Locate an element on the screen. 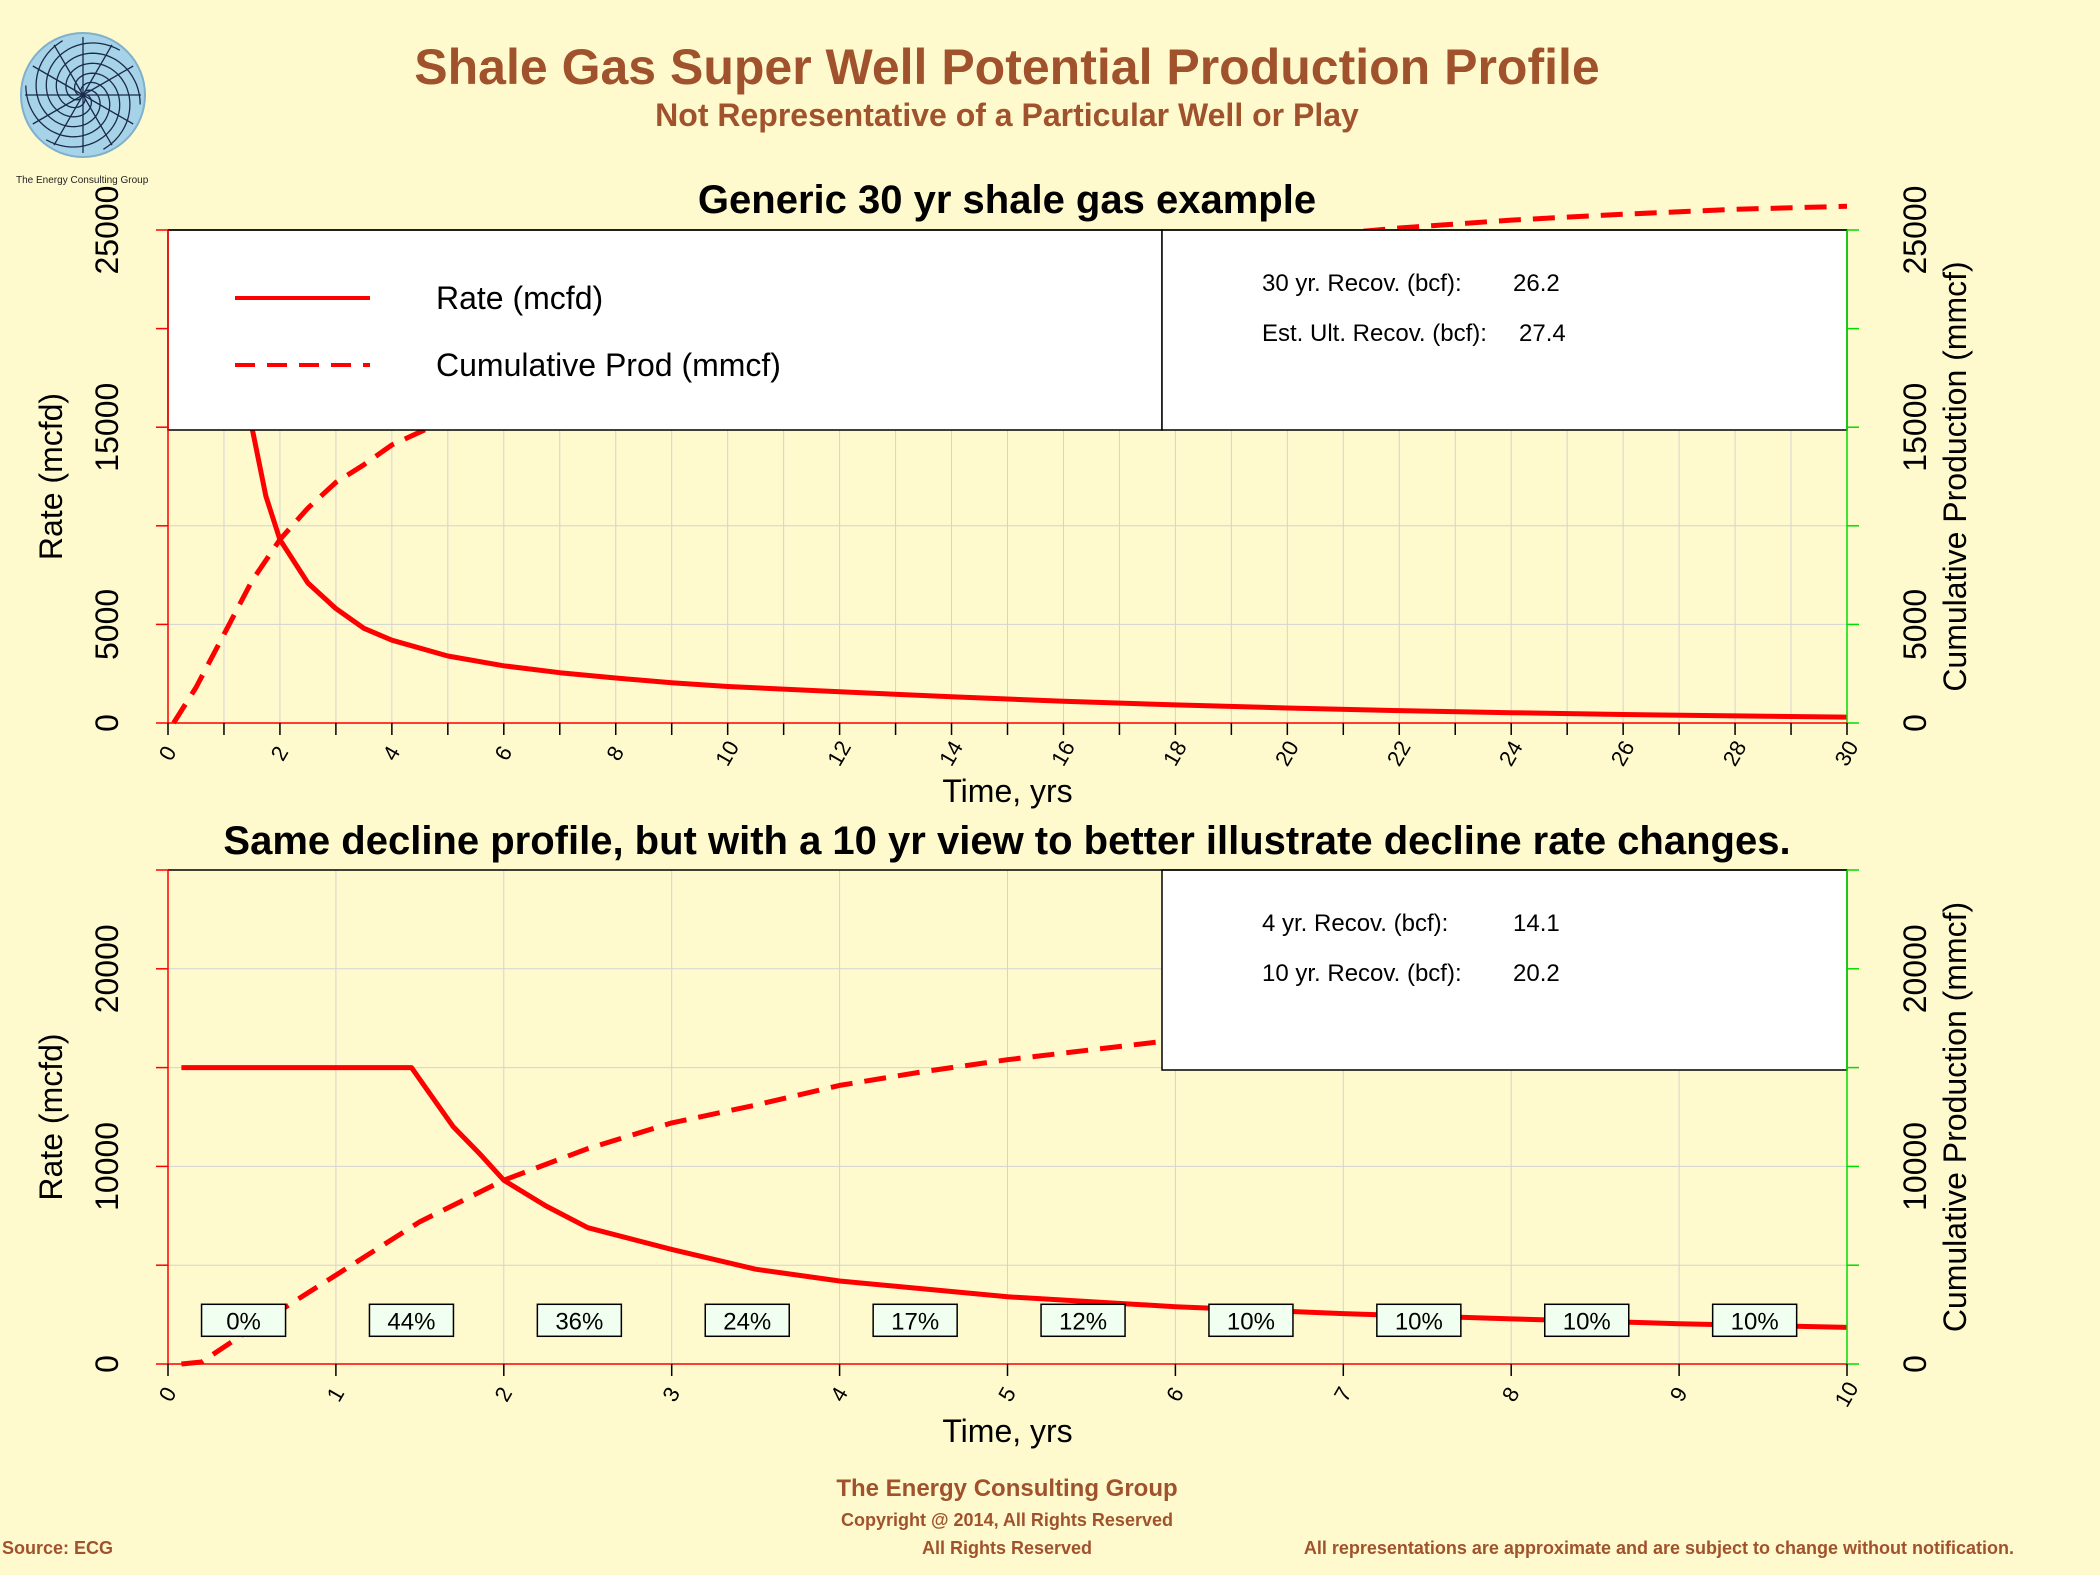 Image resolution: width=2100 pixels, height=1575 pixels. decline-rate-label: 24% is located at coordinates (747, 1321).